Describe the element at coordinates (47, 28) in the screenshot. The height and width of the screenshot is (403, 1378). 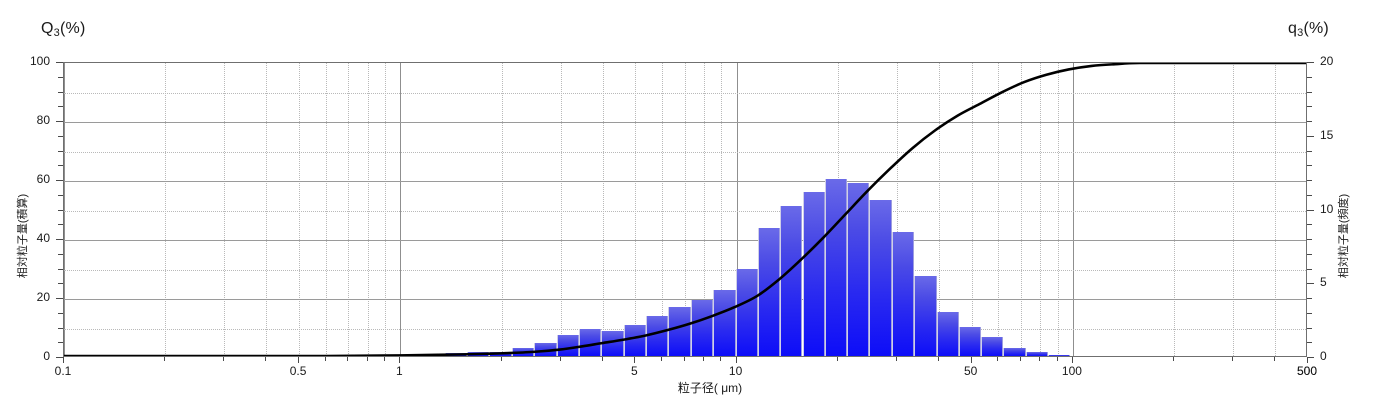
I see `left-axis-unit-symbol: Q` at that location.